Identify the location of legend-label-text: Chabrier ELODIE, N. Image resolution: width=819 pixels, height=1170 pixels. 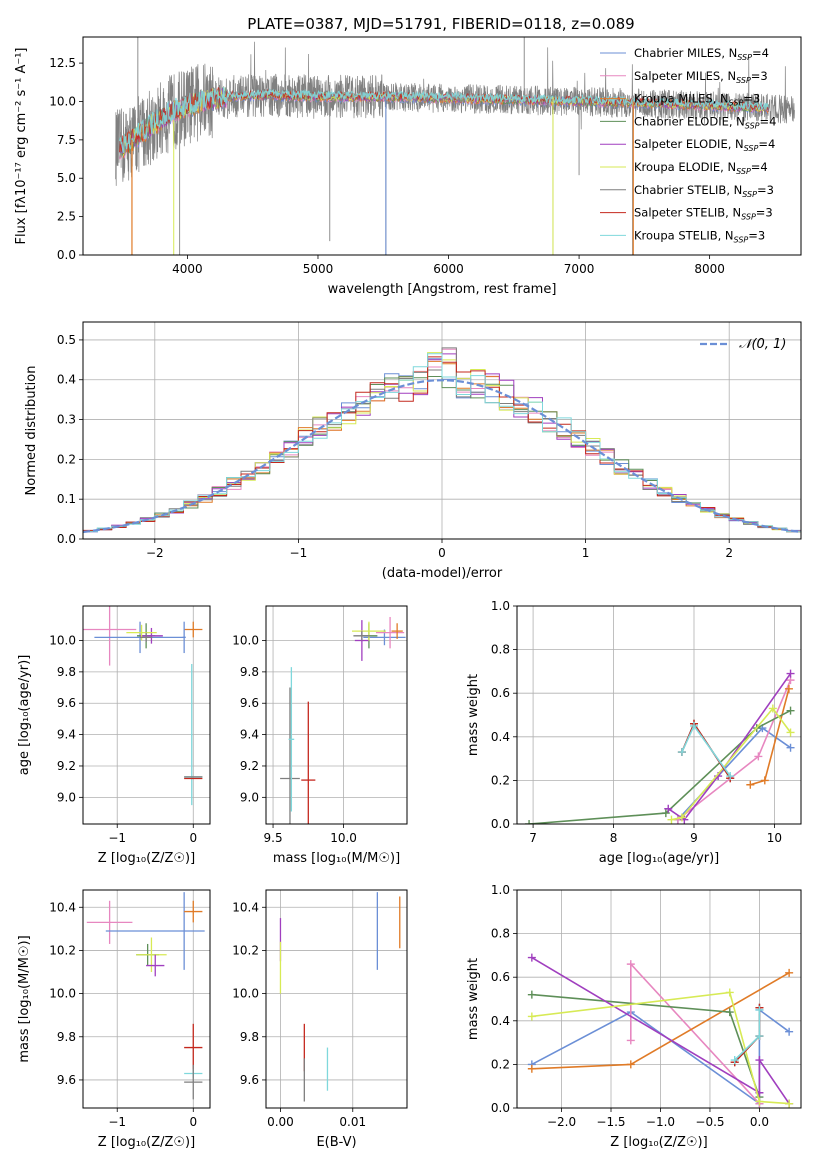
(689, 121).